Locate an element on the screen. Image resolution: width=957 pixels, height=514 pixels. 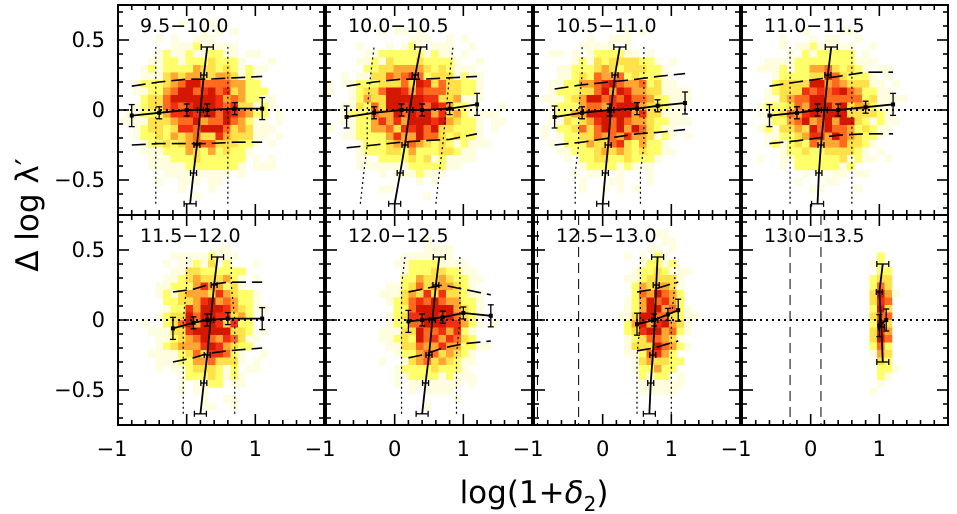
x-tick-label: 0 is located at coordinates (810, 449).